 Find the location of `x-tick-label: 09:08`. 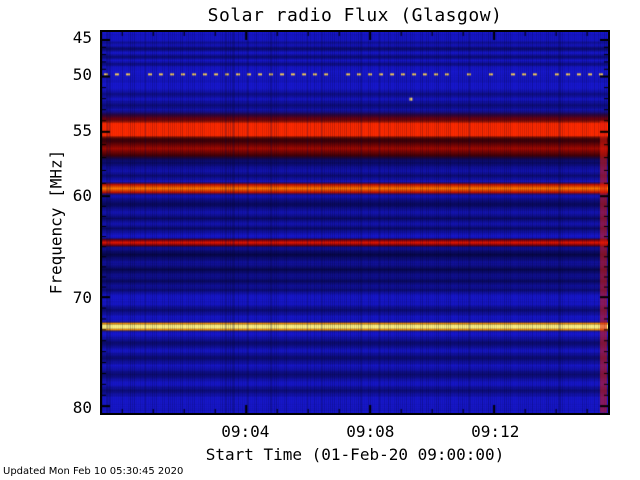

x-tick-label: 09:08 is located at coordinates (370, 431).